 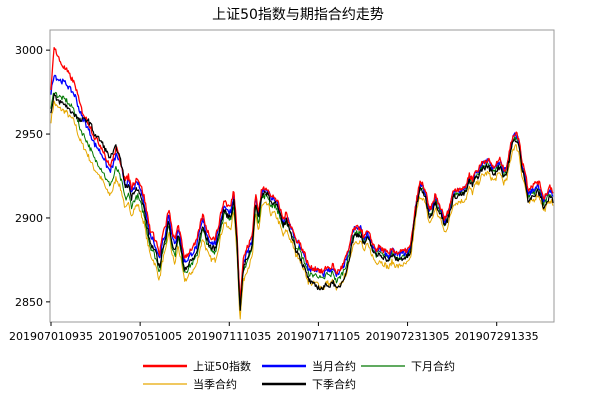 I want to click on x-tick-label: 201907231305, so click(x=408, y=336).